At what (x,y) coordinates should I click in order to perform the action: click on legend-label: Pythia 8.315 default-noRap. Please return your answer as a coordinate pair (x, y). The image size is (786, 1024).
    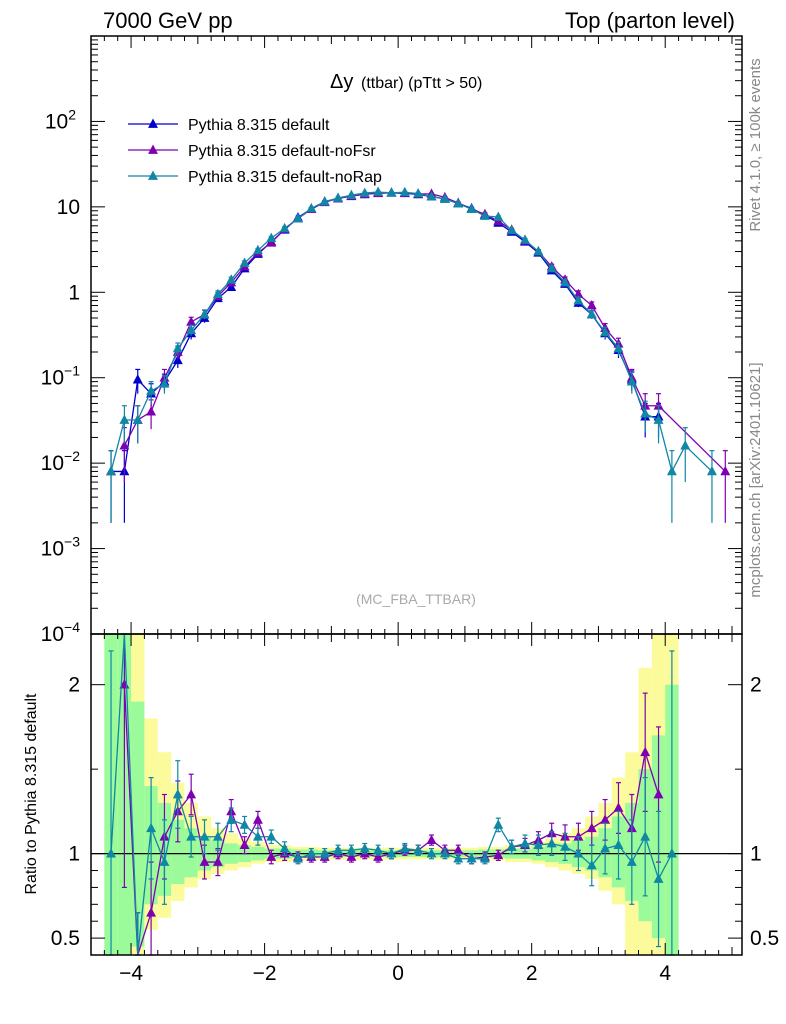
    Looking at the image, I should click on (285, 177).